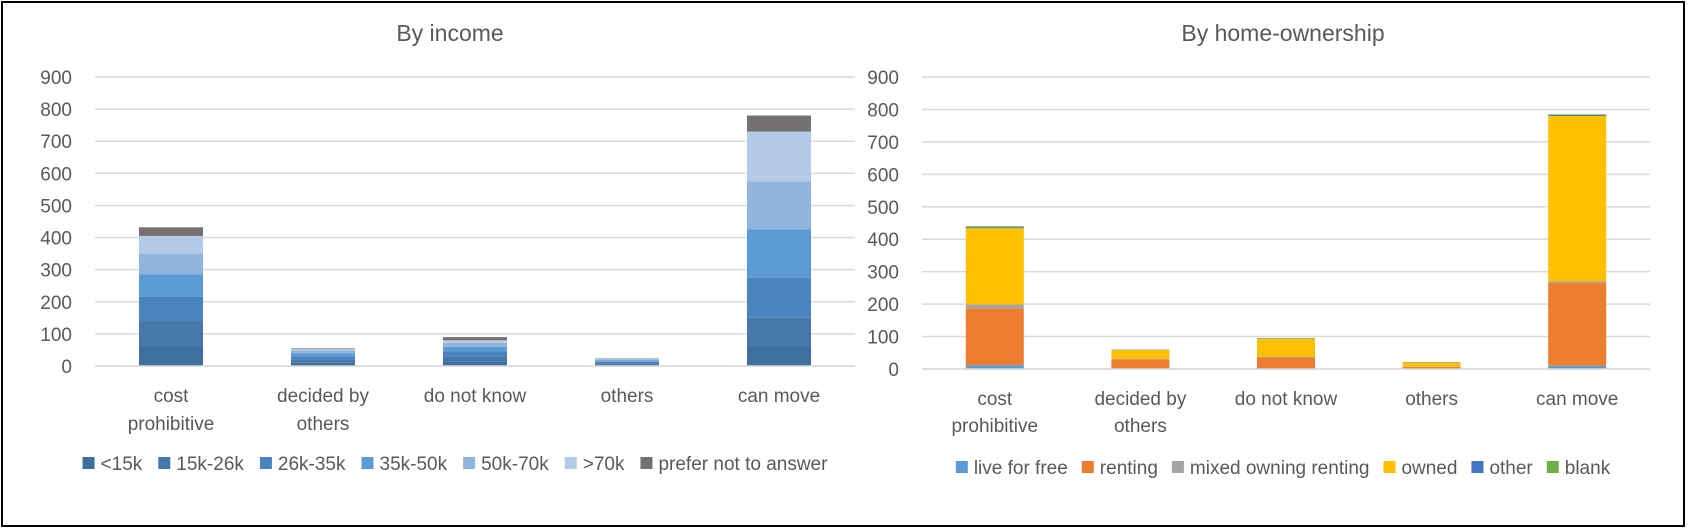  Describe the element at coordinates (210, 464) in the screenshot. I see `legend-label: 15k-26k` at that location.